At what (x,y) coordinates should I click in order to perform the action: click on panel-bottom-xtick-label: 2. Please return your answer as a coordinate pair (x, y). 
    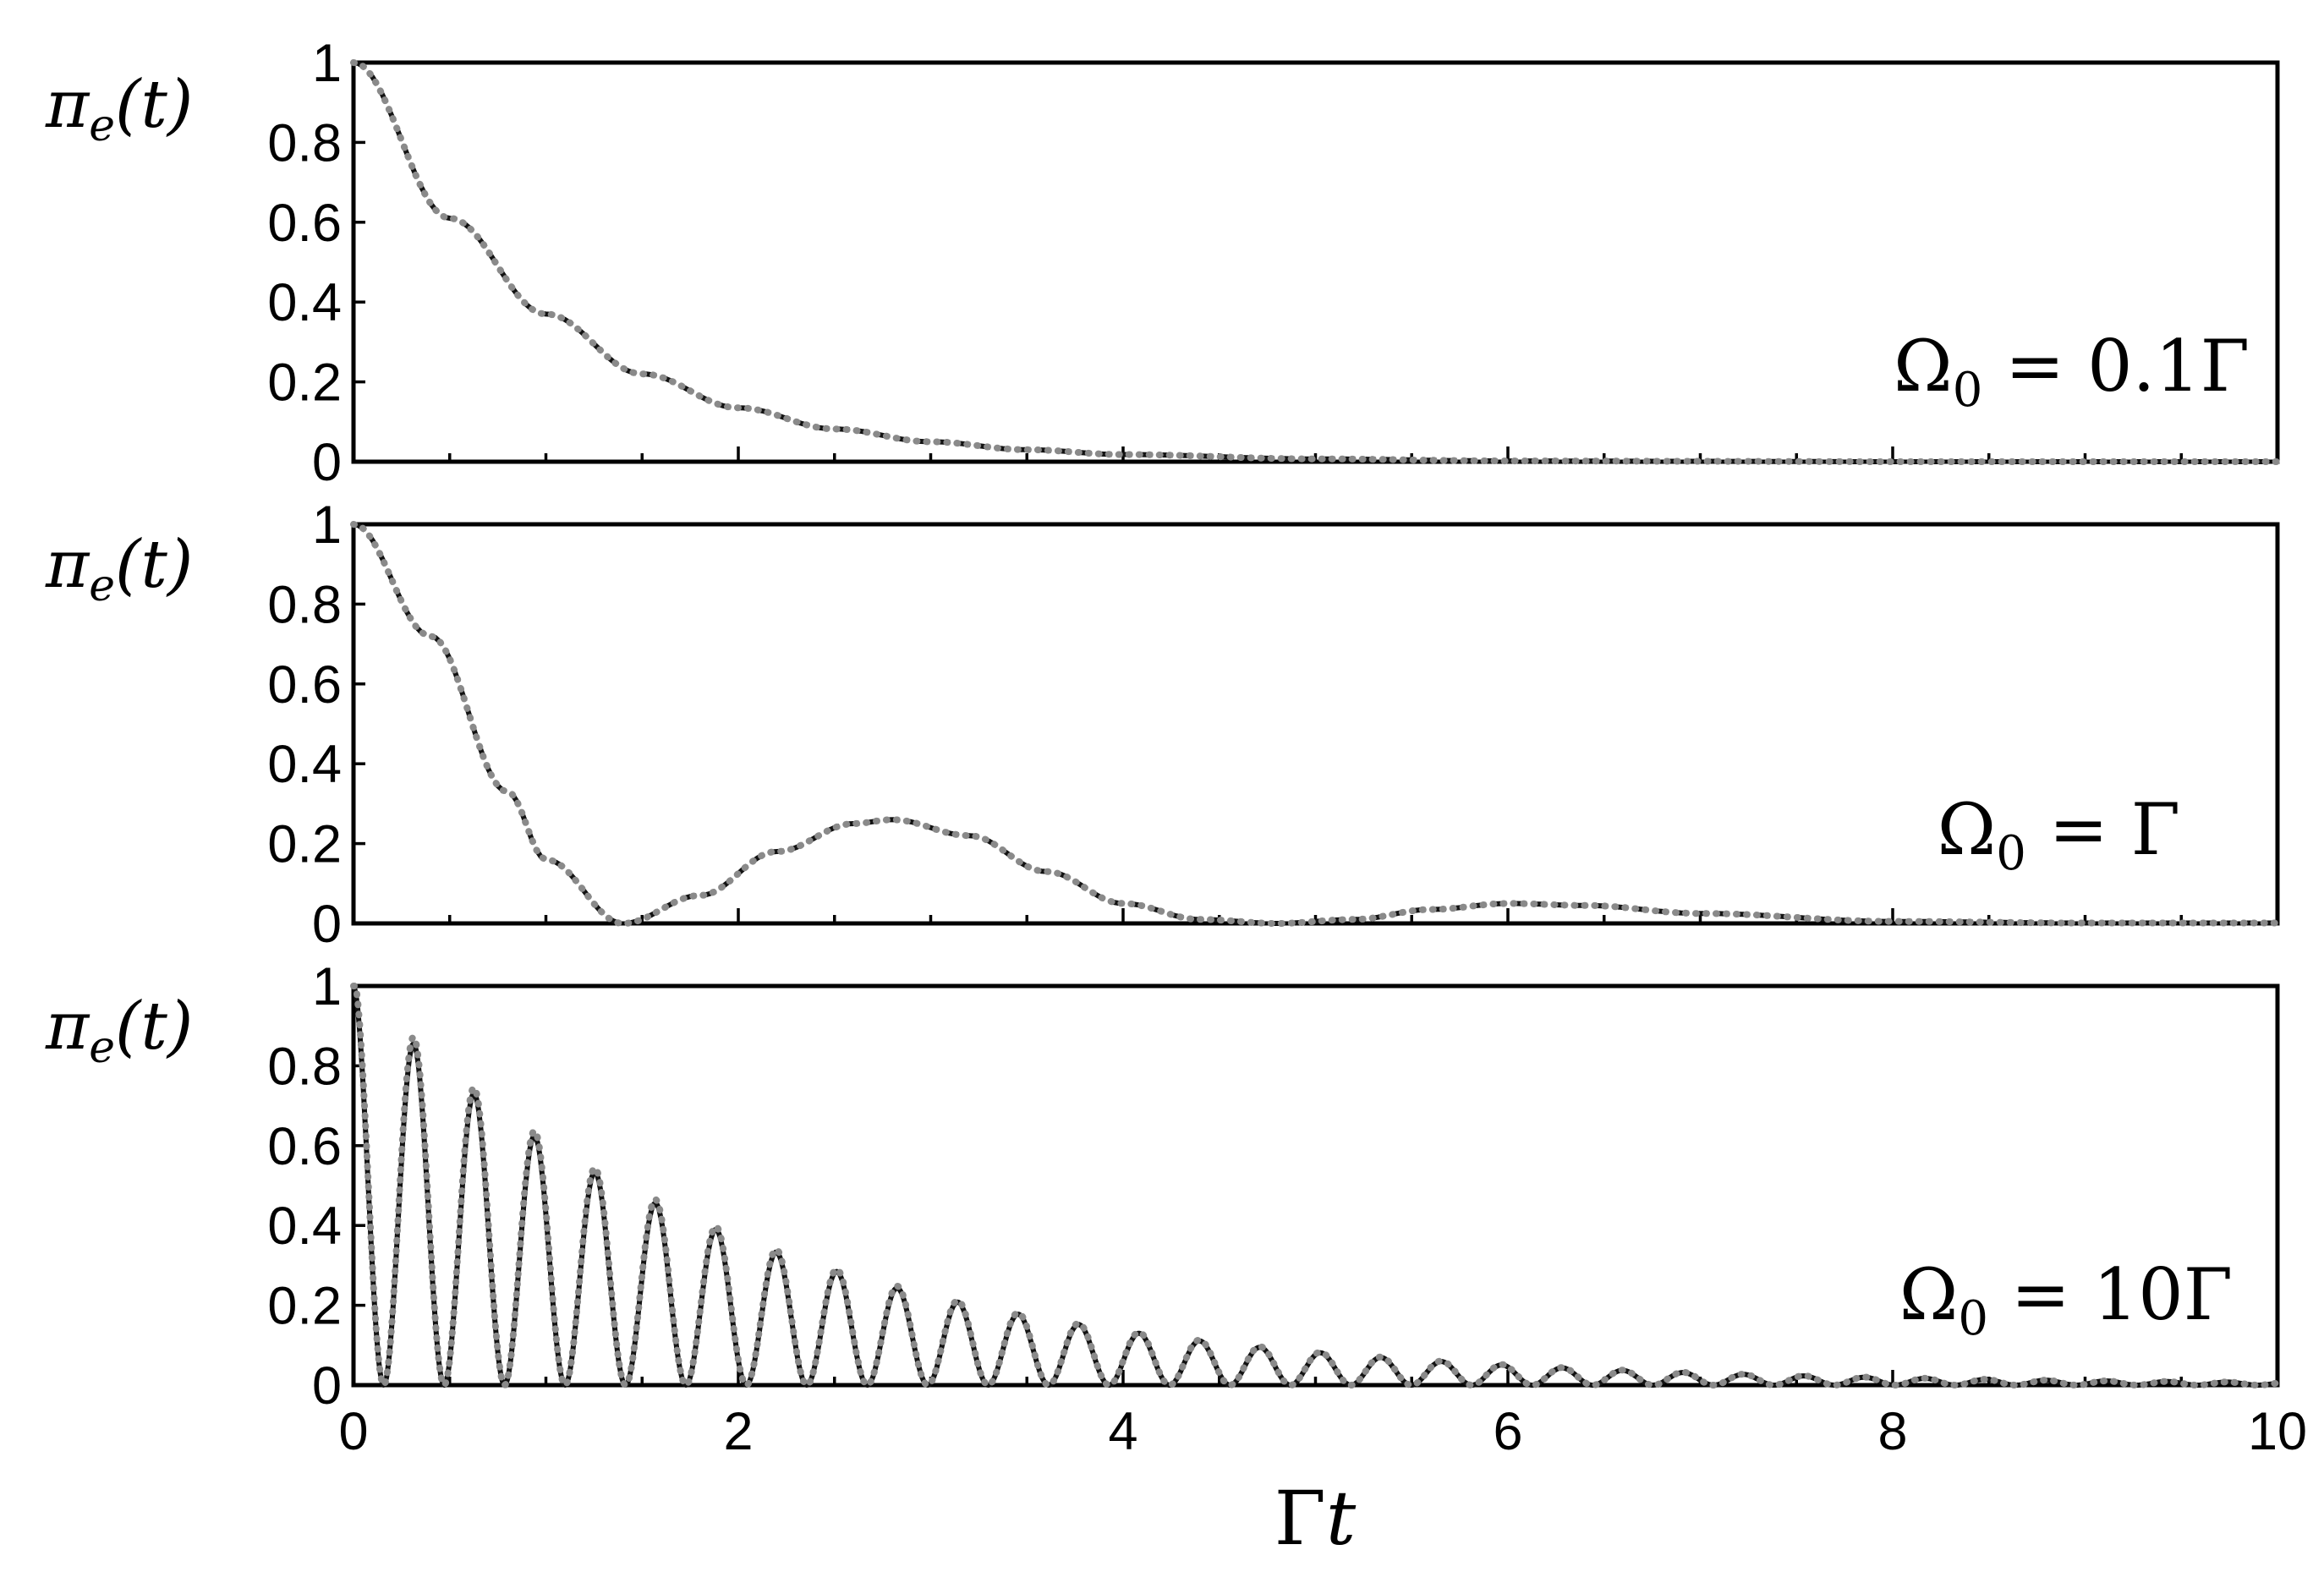
    Looking at the image, I should click on (738, 1431).